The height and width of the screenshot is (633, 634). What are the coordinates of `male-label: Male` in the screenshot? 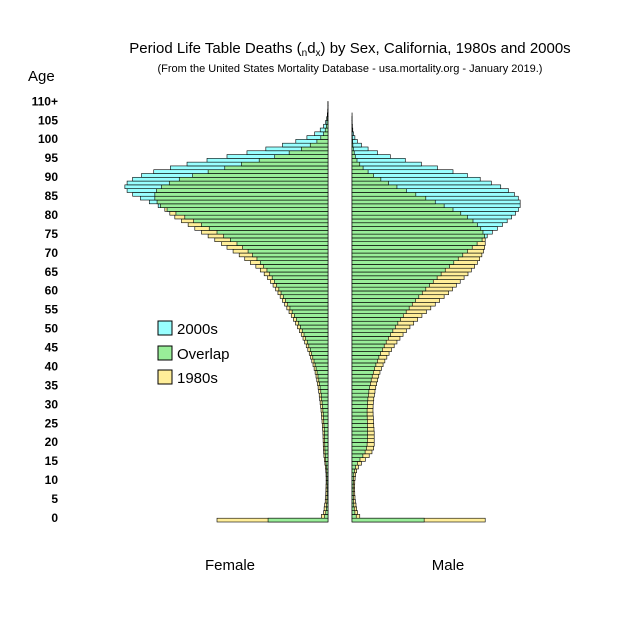 It's located at (448, 565).